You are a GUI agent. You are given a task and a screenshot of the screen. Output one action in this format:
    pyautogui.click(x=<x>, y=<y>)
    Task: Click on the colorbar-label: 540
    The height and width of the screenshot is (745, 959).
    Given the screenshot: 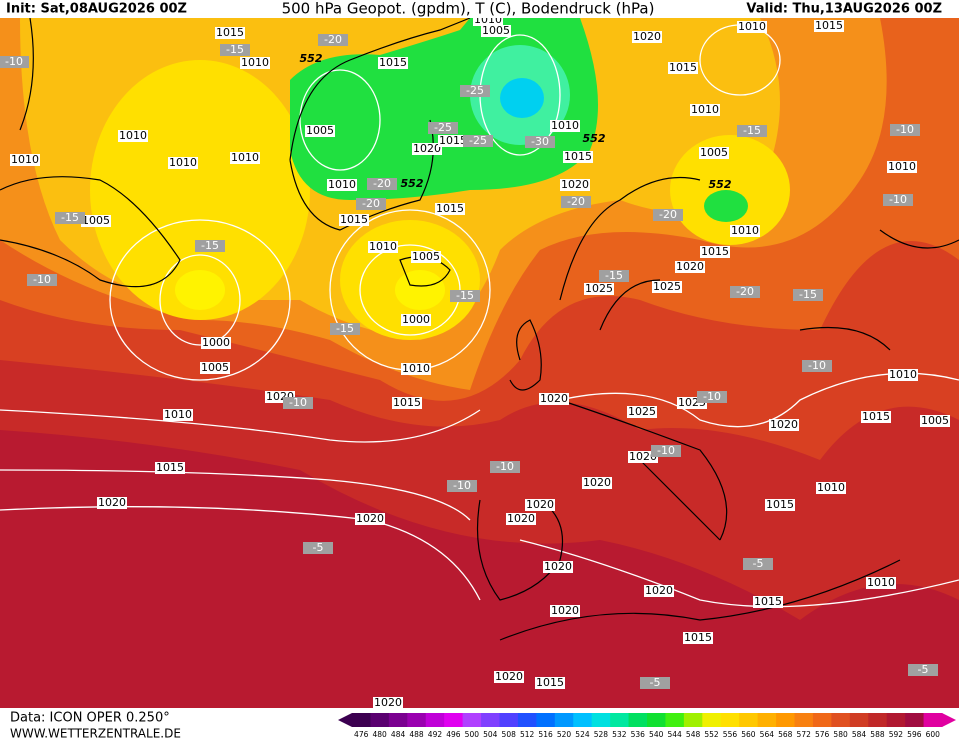 What is the action you would take?
    pyautogui.click(x=656, y=734)
    